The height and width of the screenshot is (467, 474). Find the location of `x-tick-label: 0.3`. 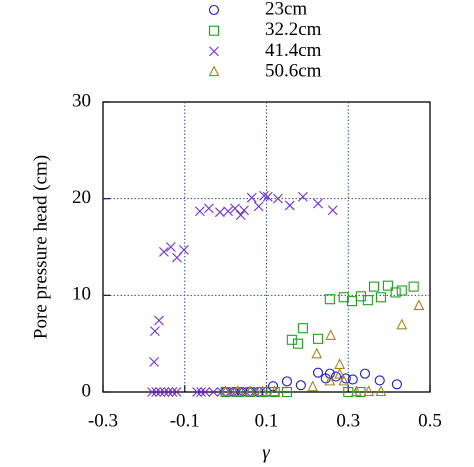

x-tick-label: 0.3 is located at coordinates (348, 420).